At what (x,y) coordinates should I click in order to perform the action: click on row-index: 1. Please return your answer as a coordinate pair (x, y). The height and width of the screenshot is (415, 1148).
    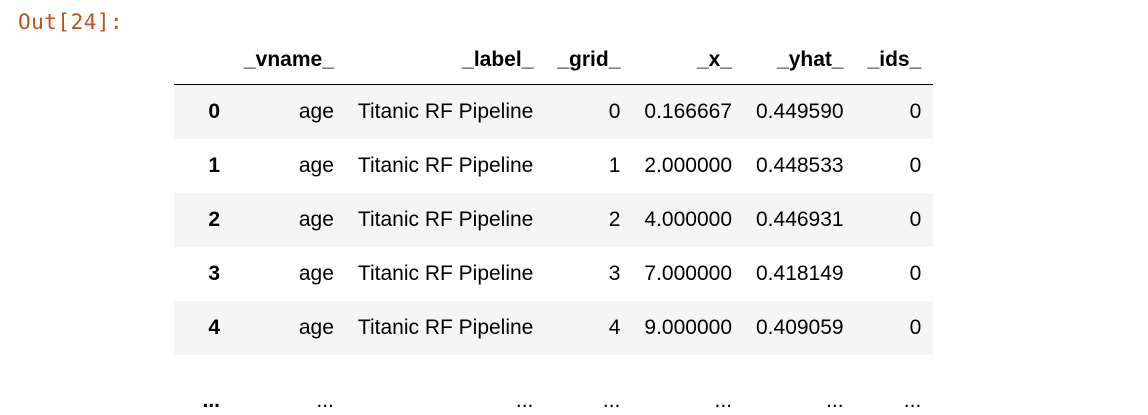
    Looking at the image, I should click on (214, 165).